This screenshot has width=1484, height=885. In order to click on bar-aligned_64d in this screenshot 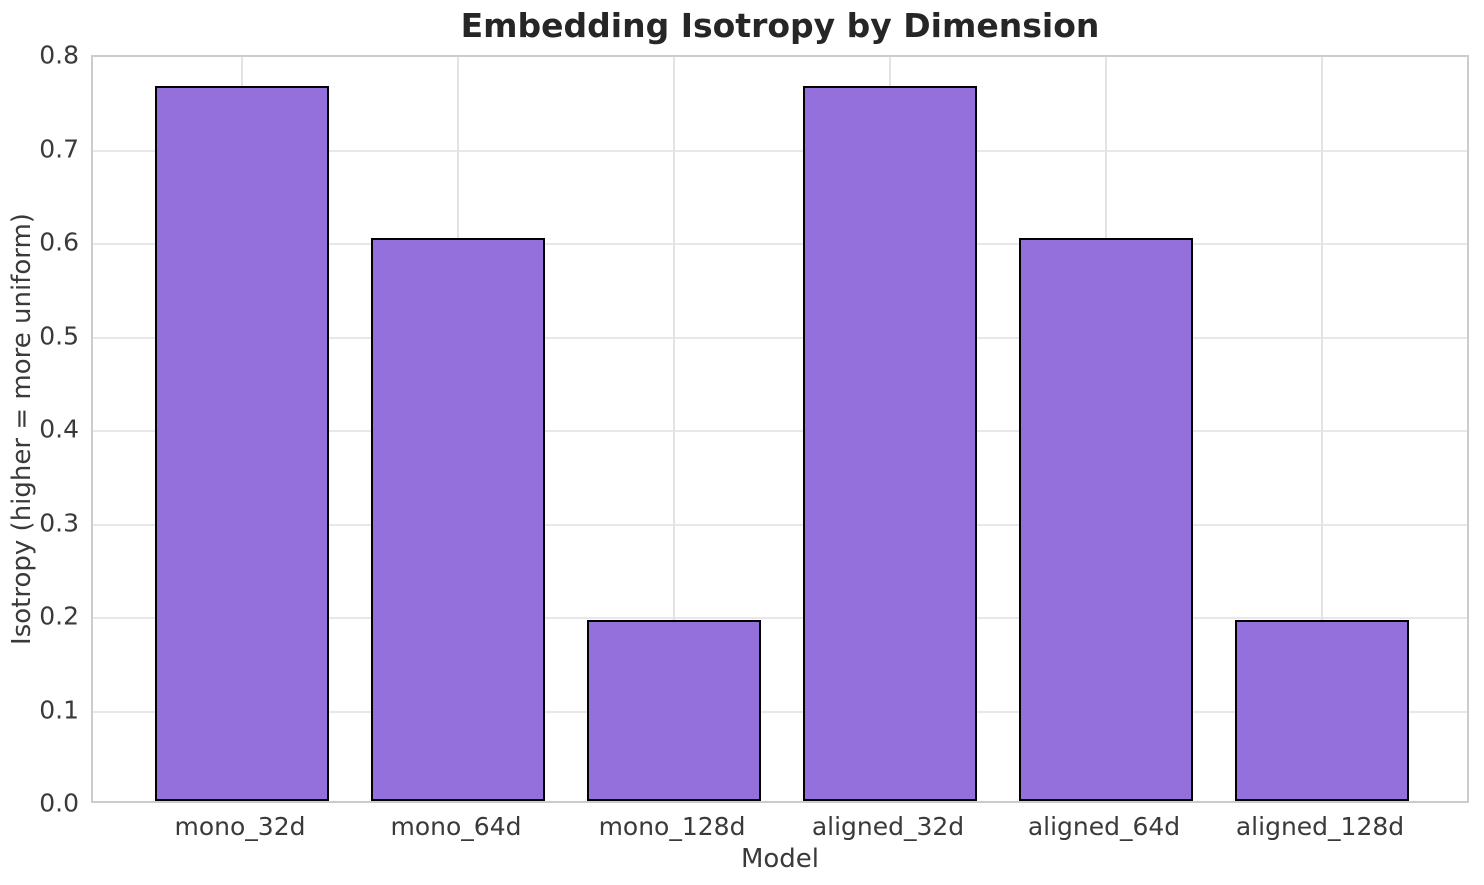, I will do `click(1106, 519)`.